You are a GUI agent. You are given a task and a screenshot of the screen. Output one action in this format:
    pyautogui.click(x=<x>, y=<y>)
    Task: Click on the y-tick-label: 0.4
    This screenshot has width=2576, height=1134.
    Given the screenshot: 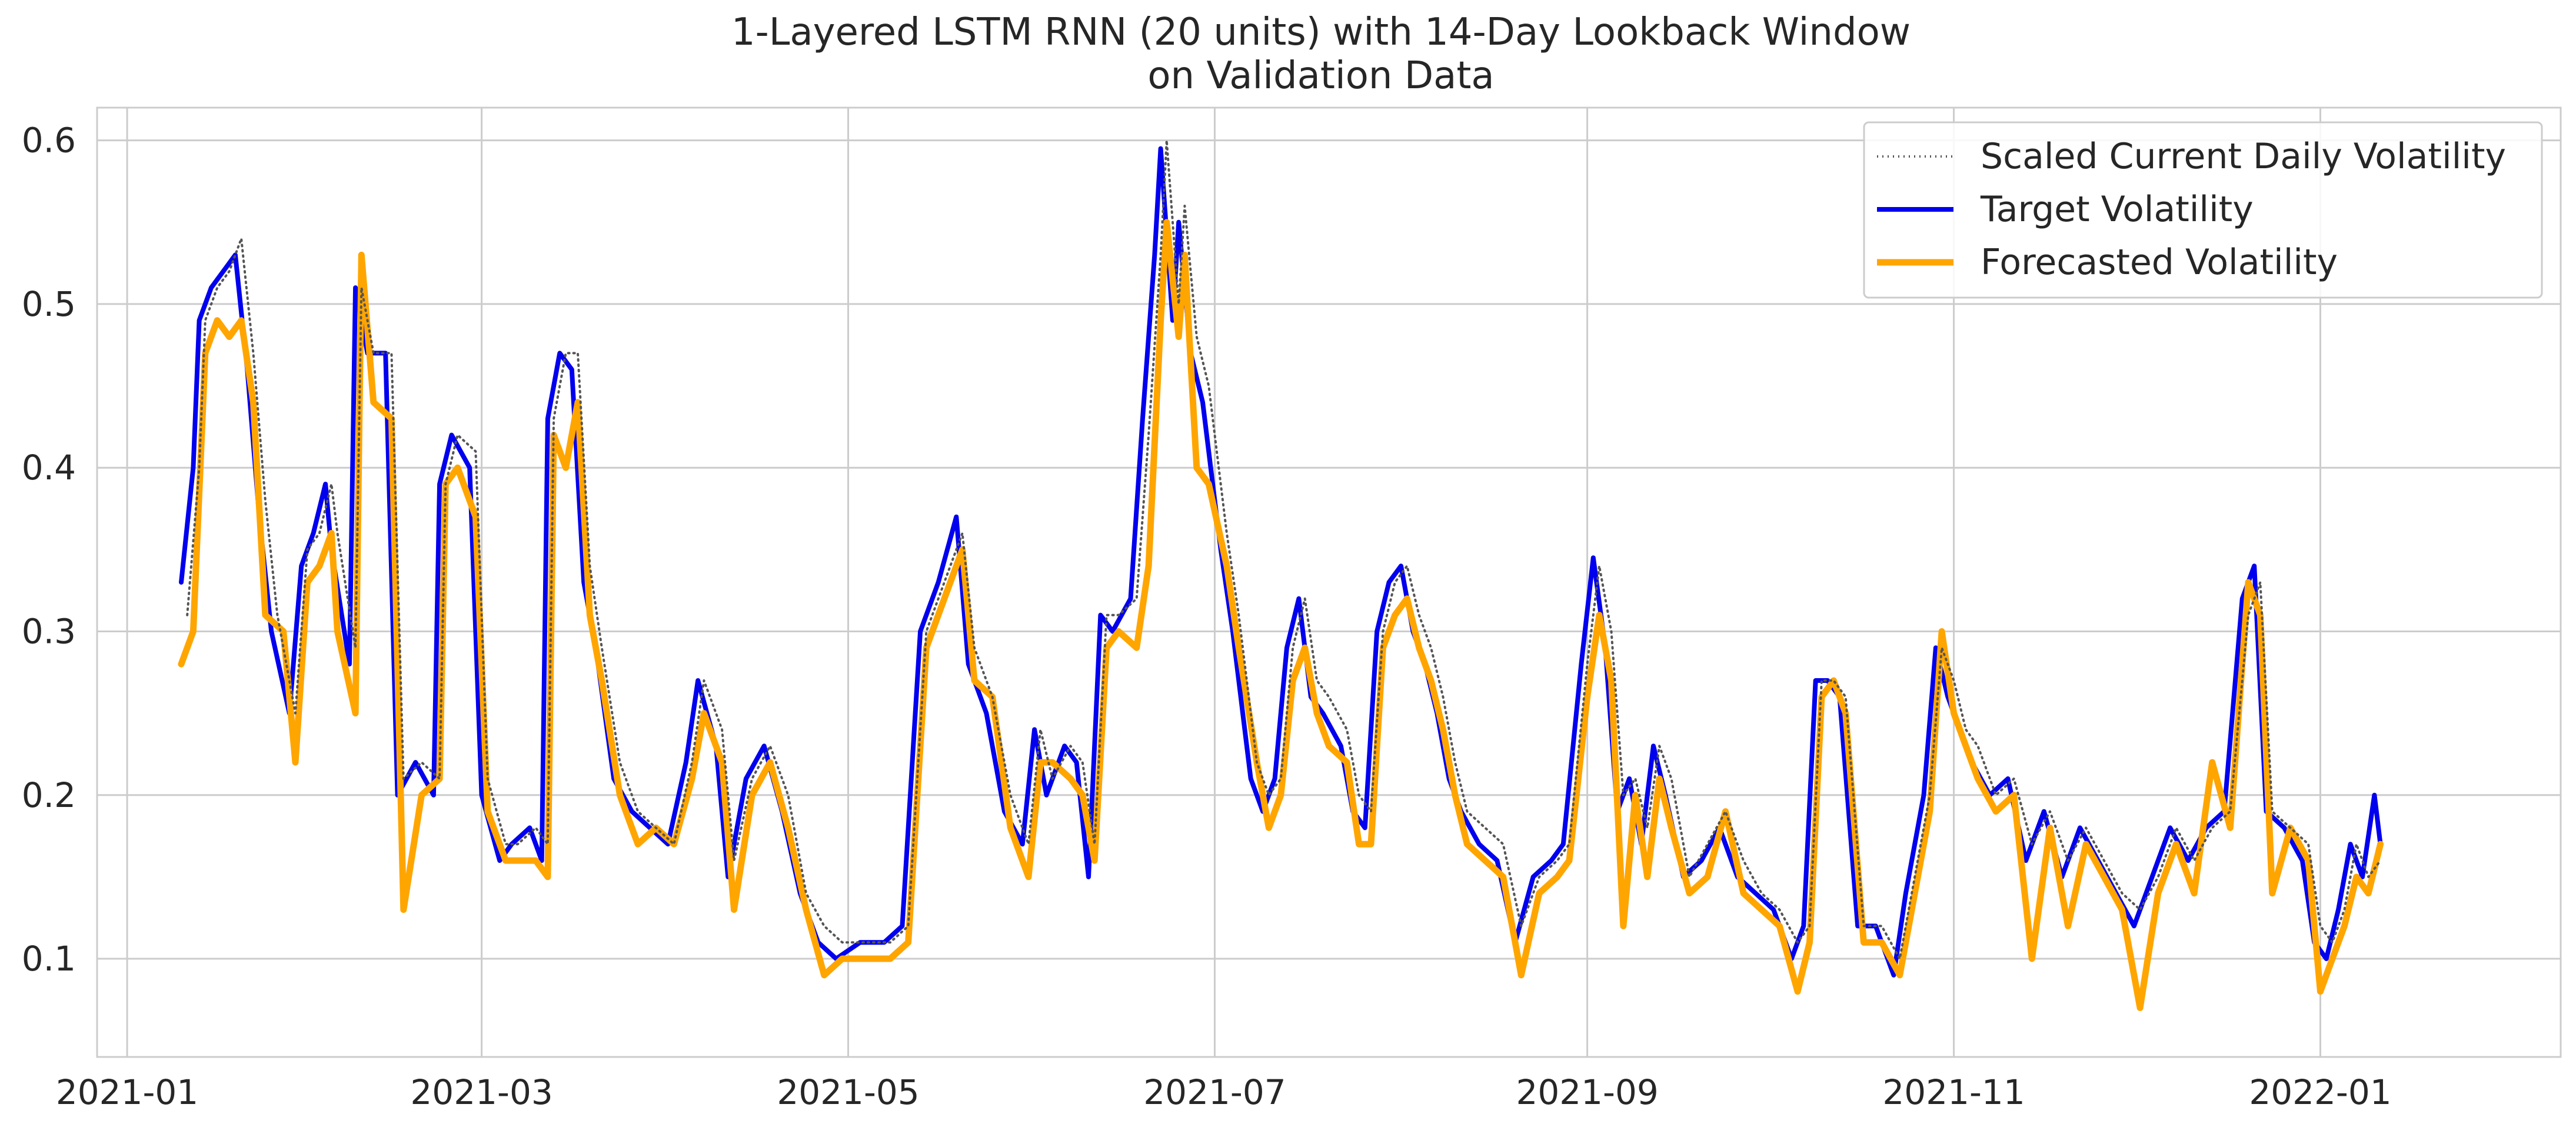 What is the action you would take?
    pyautogui.click(x=49, y=468)
    